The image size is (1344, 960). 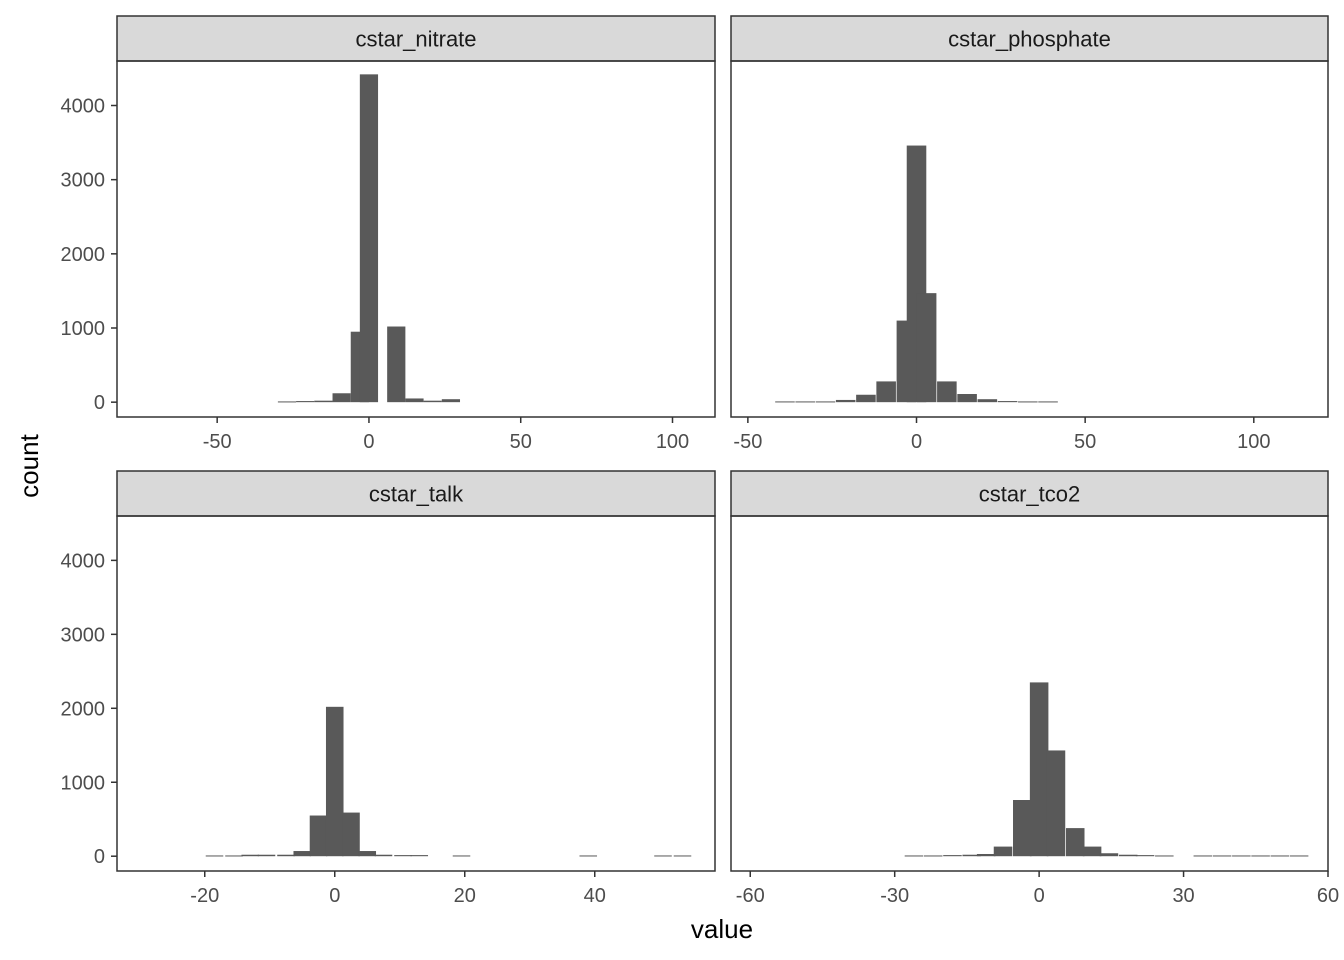 What do you see at coordinates (416, 494) in the screenshot?
I see `strip-title-cstar-talk: cstar_talk` at bounding box center [416, 494].